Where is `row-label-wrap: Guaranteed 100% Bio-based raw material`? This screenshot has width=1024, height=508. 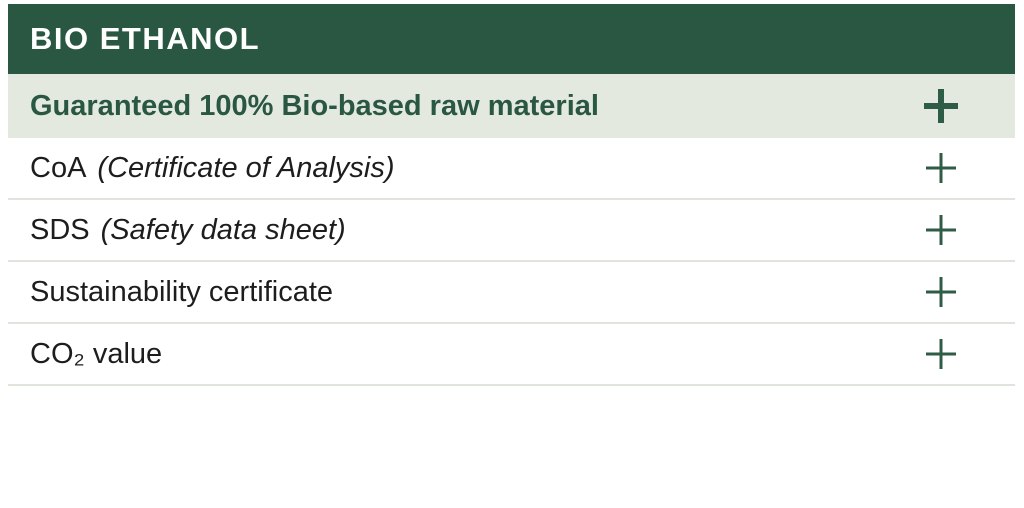 row-label-wrap: Guaranteed 100% Bio-based raw material is located at coordinates (475, 106).